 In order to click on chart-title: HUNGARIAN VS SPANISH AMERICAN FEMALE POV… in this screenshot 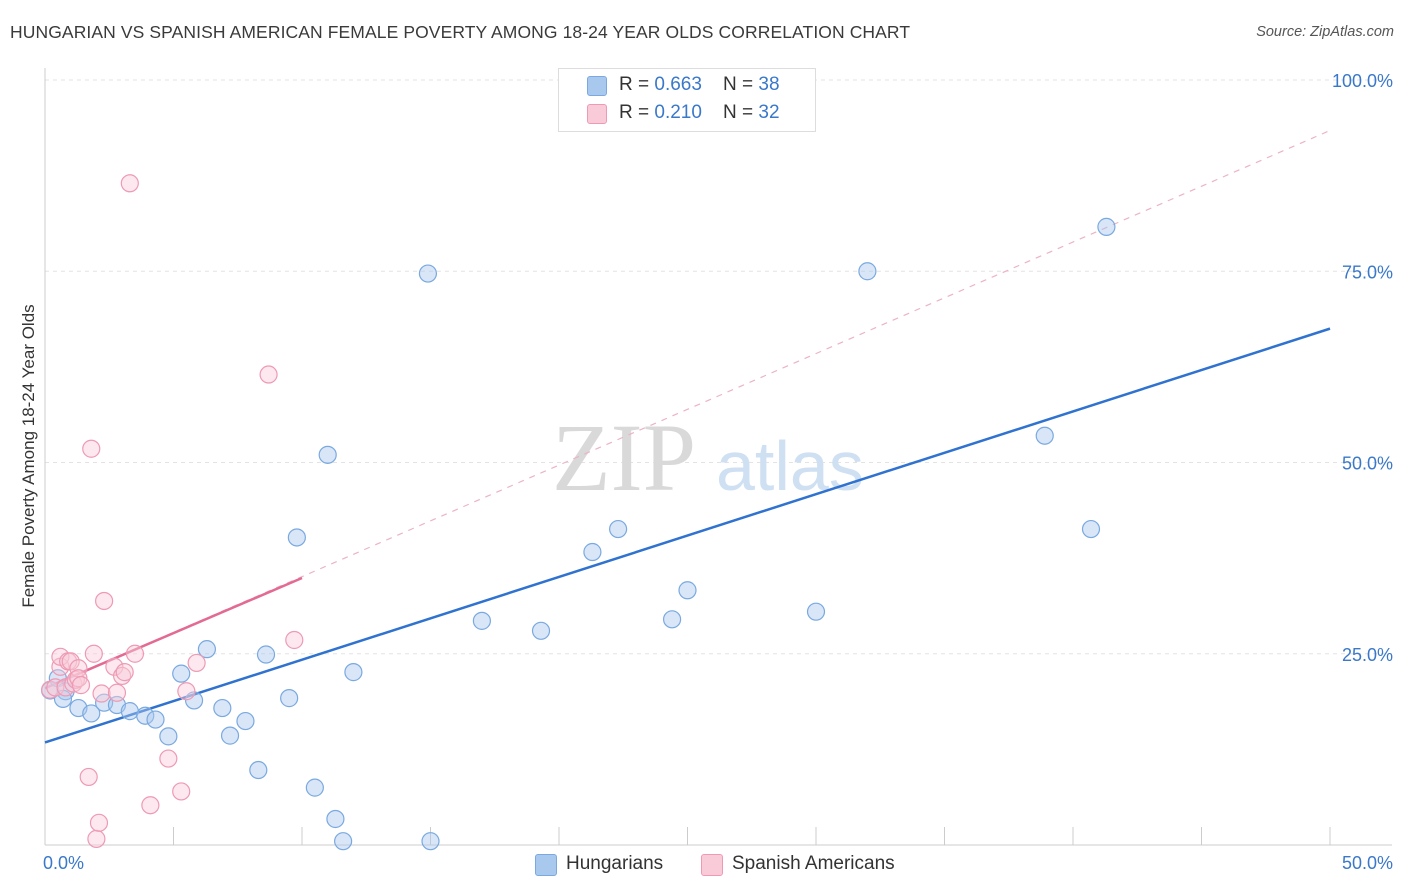, I will do `click(460, 32)`.